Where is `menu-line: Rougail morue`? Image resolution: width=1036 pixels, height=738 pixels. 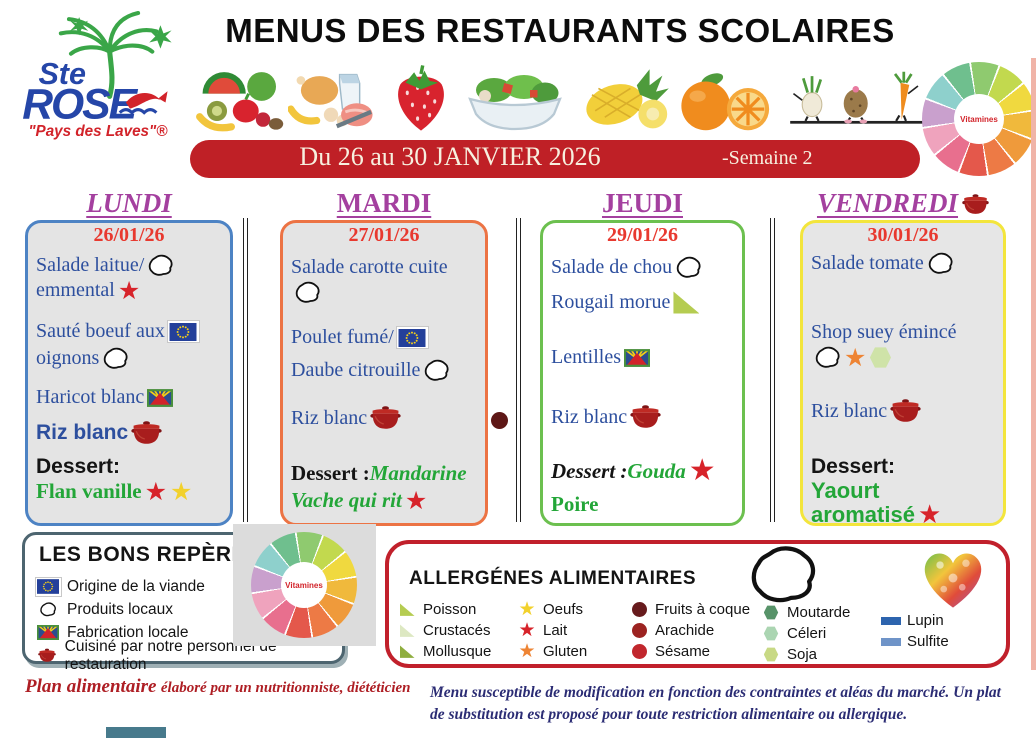 menu-line: Rougail morue is located at coordinates (642, 302).